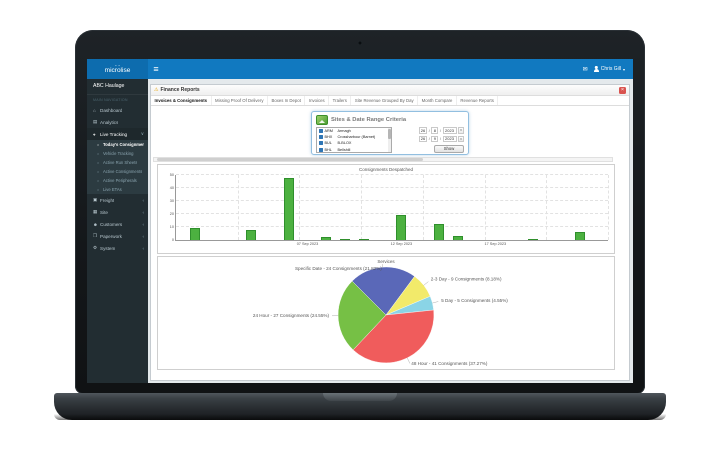 Image resolution: width=720 pixels, height=450 pixels. I want to click on sidebar-item-live-tracking: ⌖ Live Tracking ∨, so click(117, 134).